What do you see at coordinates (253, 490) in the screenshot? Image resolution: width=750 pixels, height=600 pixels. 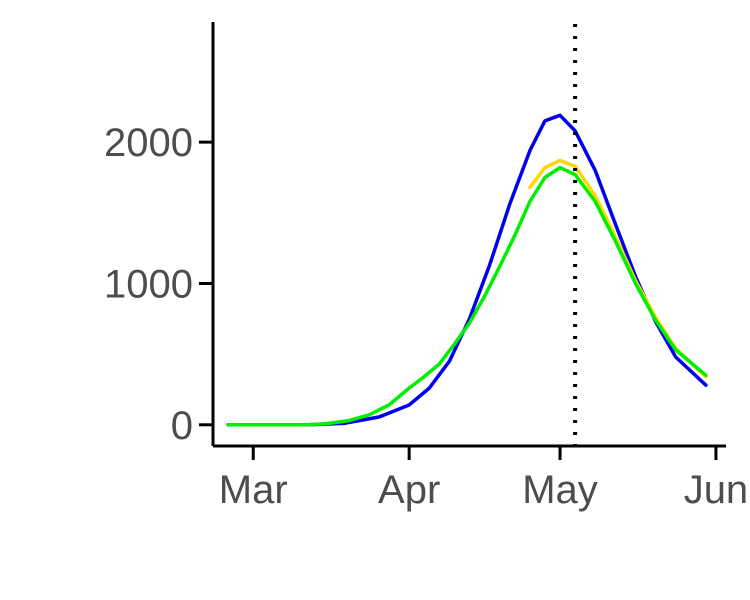 I see `x-tick-label-1: Mar` at bounding box center [253, 490].